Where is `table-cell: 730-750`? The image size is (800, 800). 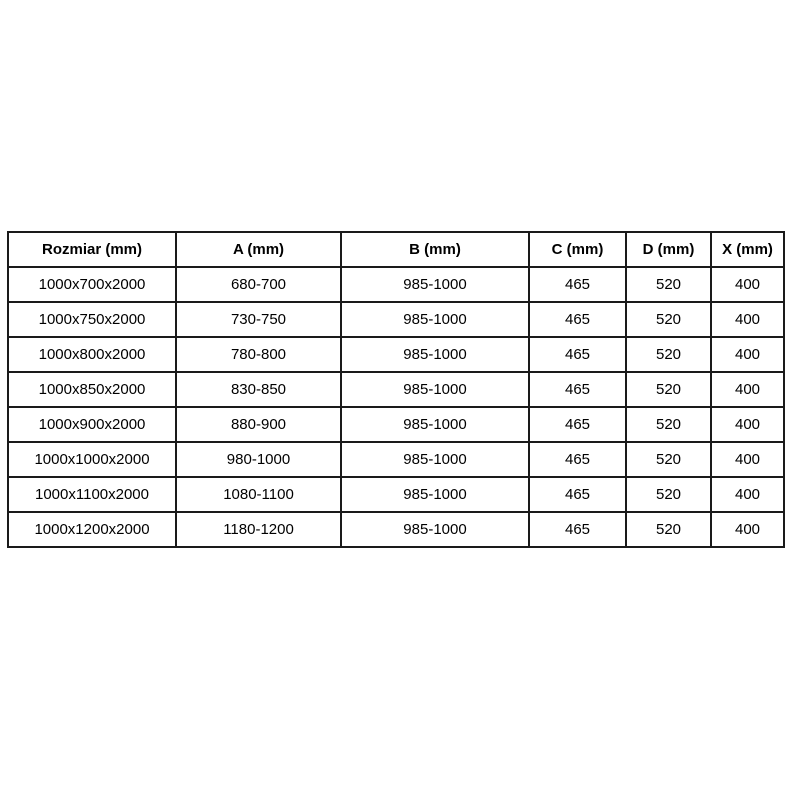 table-cell: 730-750 is located at coordinates (258, 319).